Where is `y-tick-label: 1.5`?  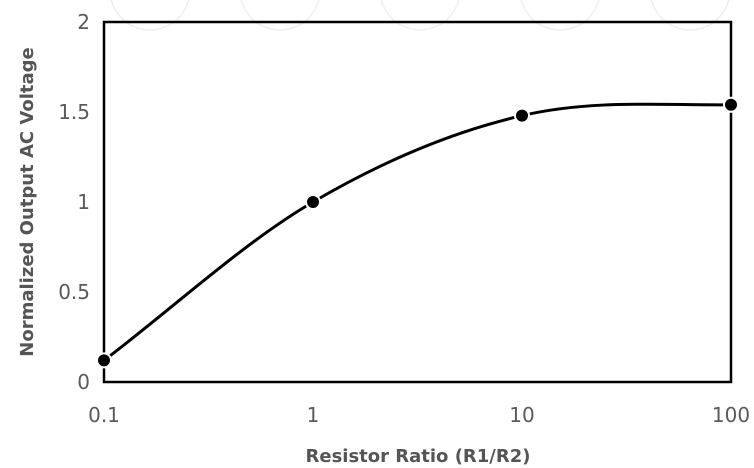 y-tick-label: 1.5 is located at coordinates (74, 112).